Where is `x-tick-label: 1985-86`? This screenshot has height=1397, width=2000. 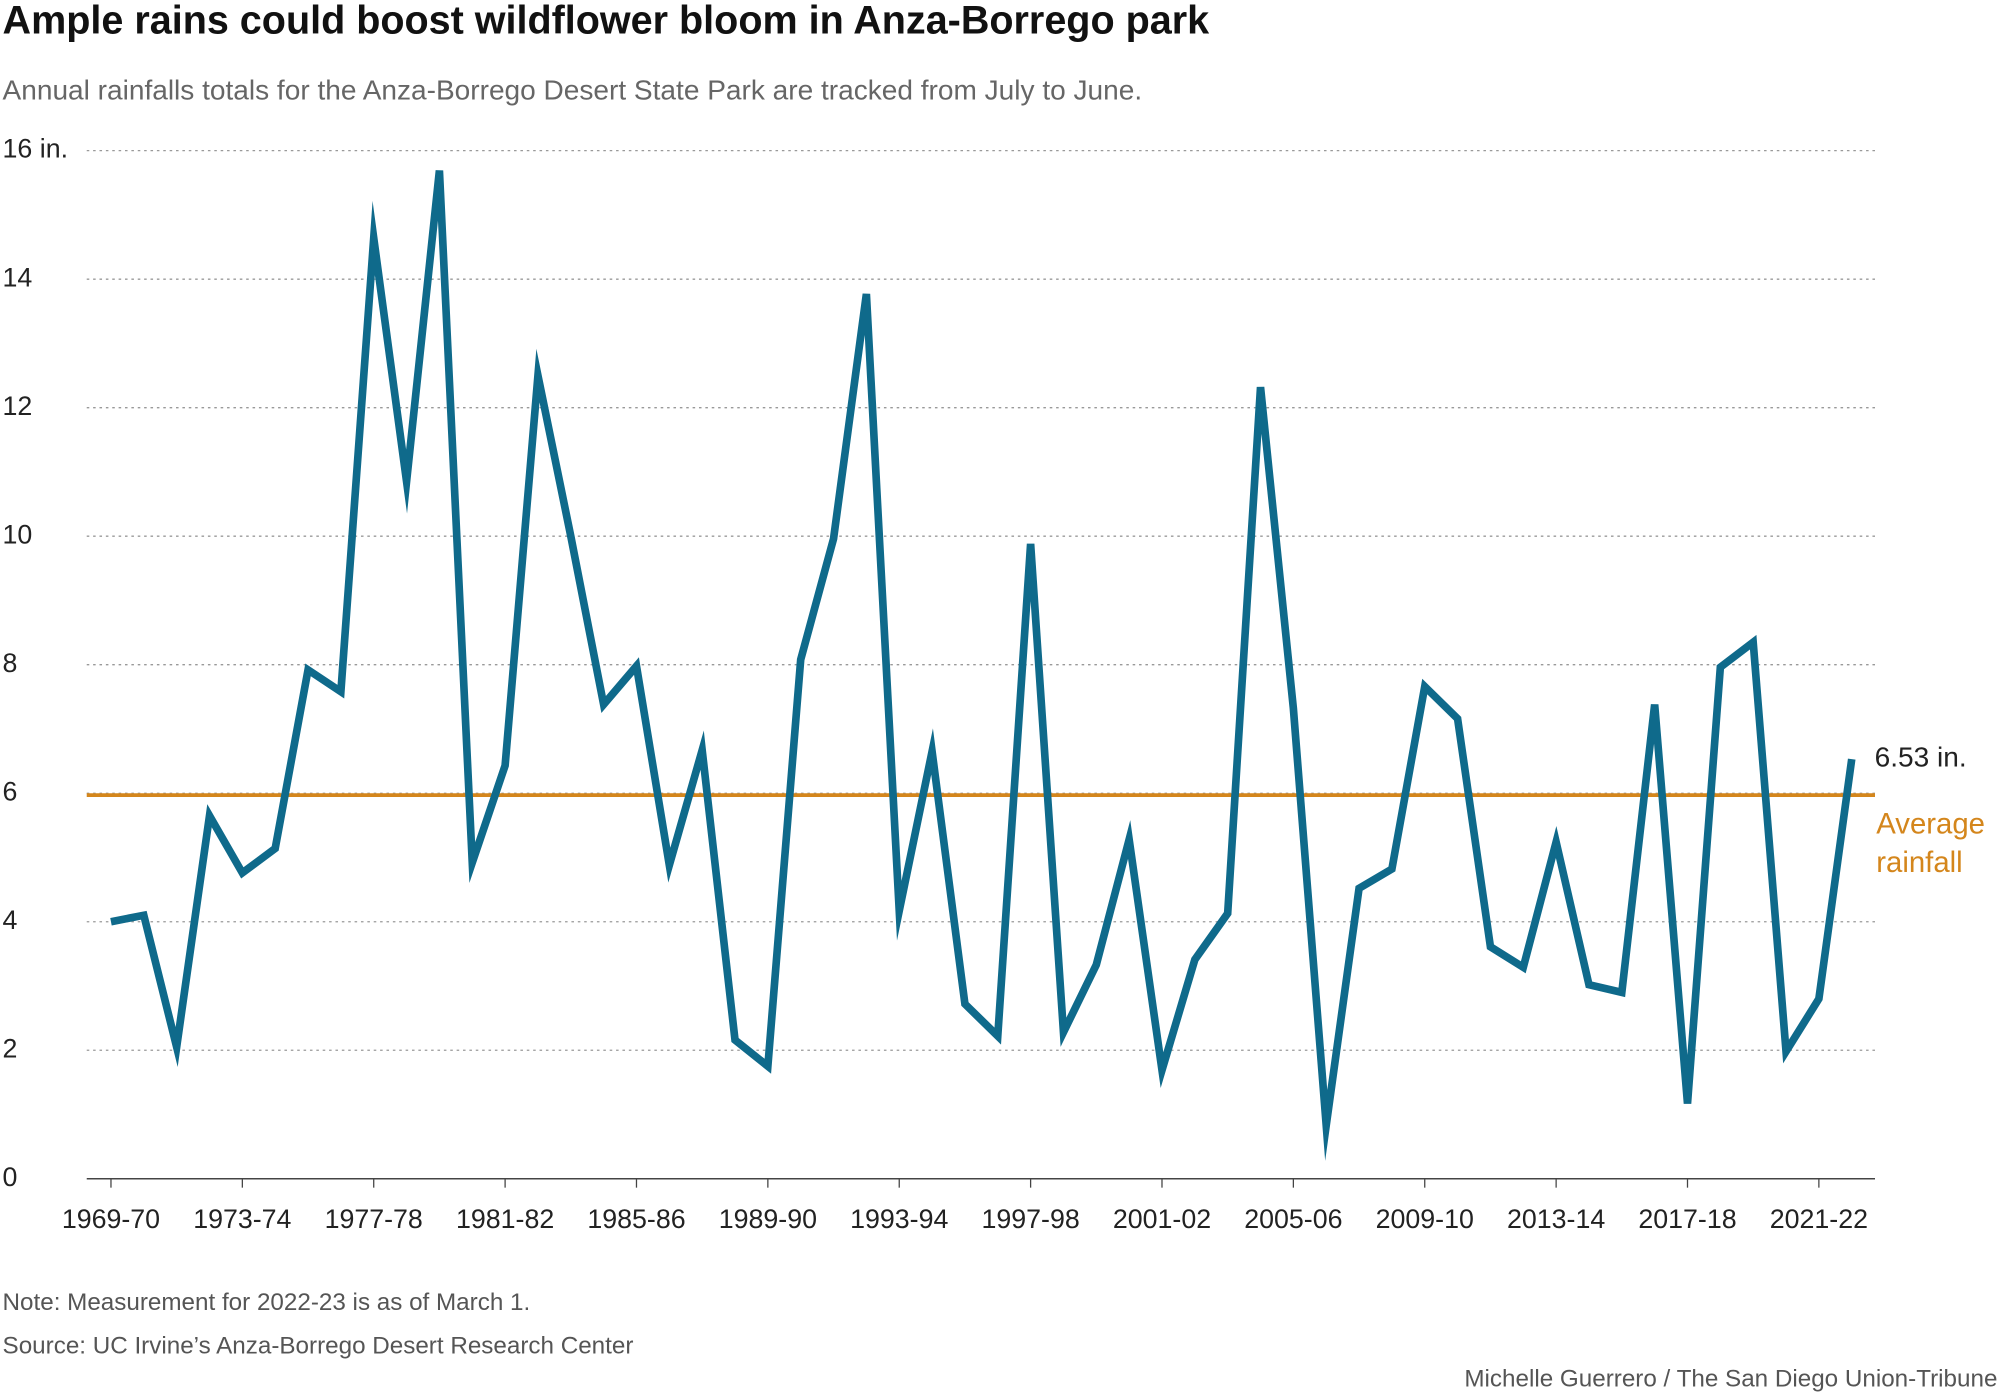
x-tick-label: 1985-86 is located at coordinates (636, 1219).